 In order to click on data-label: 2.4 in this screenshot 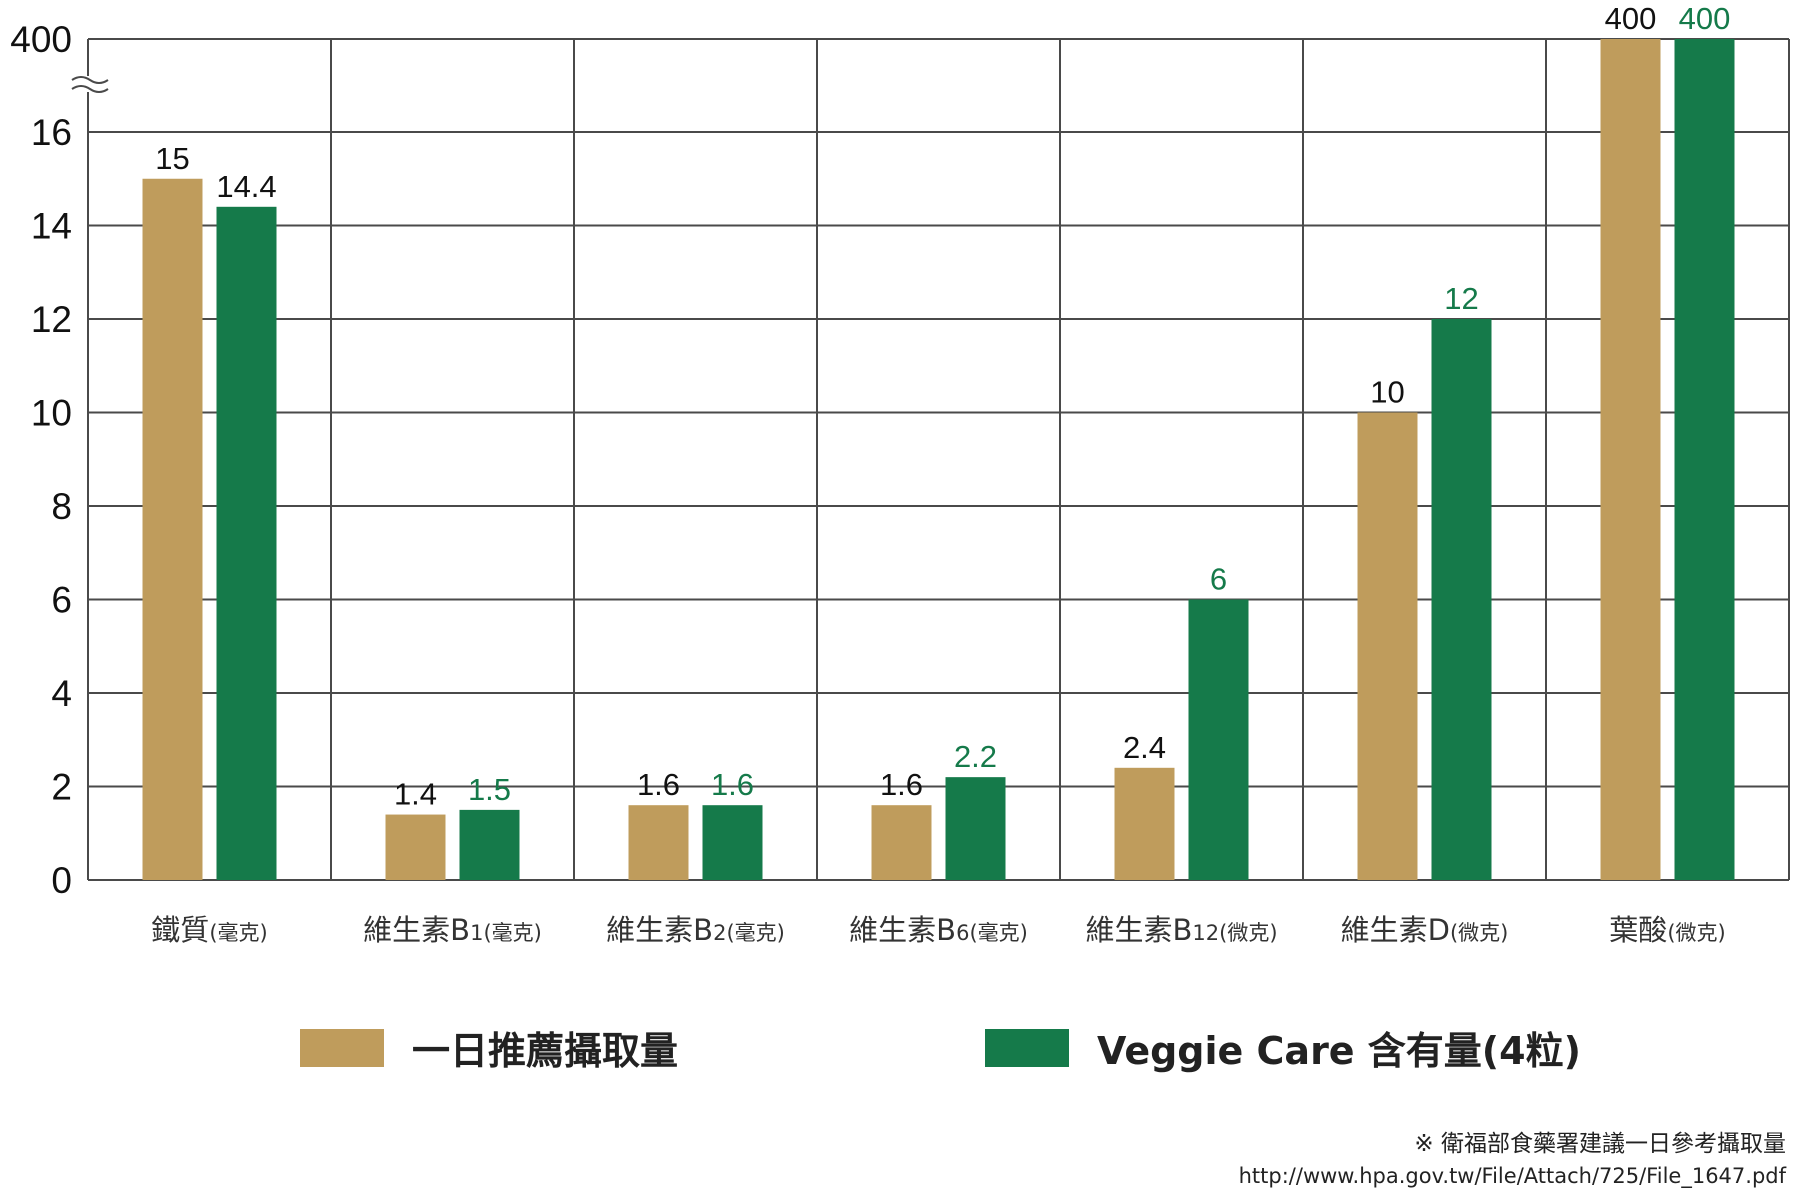, I will do `click(1144, 747)`.